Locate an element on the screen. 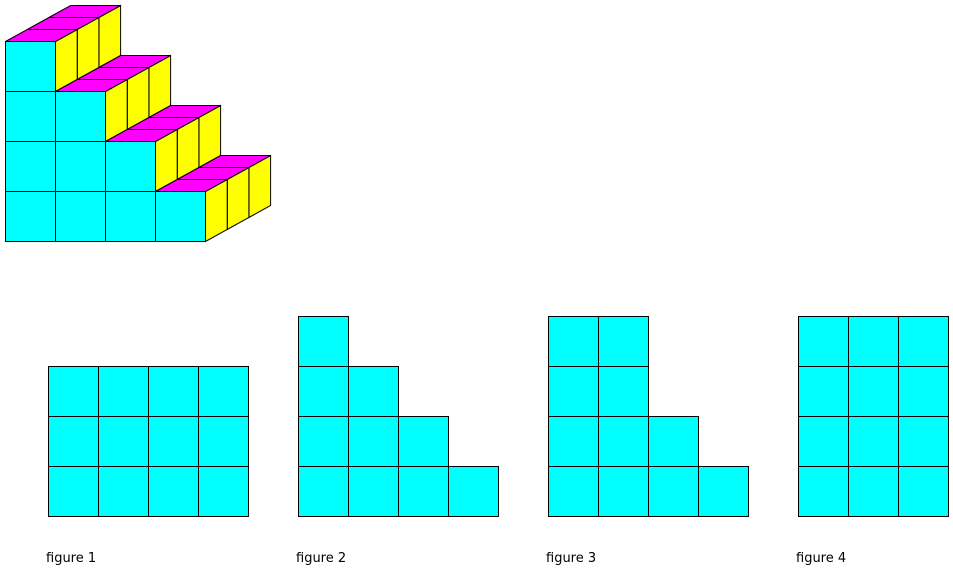 The height and width of the screenshot is (573, 953). figure-4-label: figure 4 is located at coordinates (821, 558).